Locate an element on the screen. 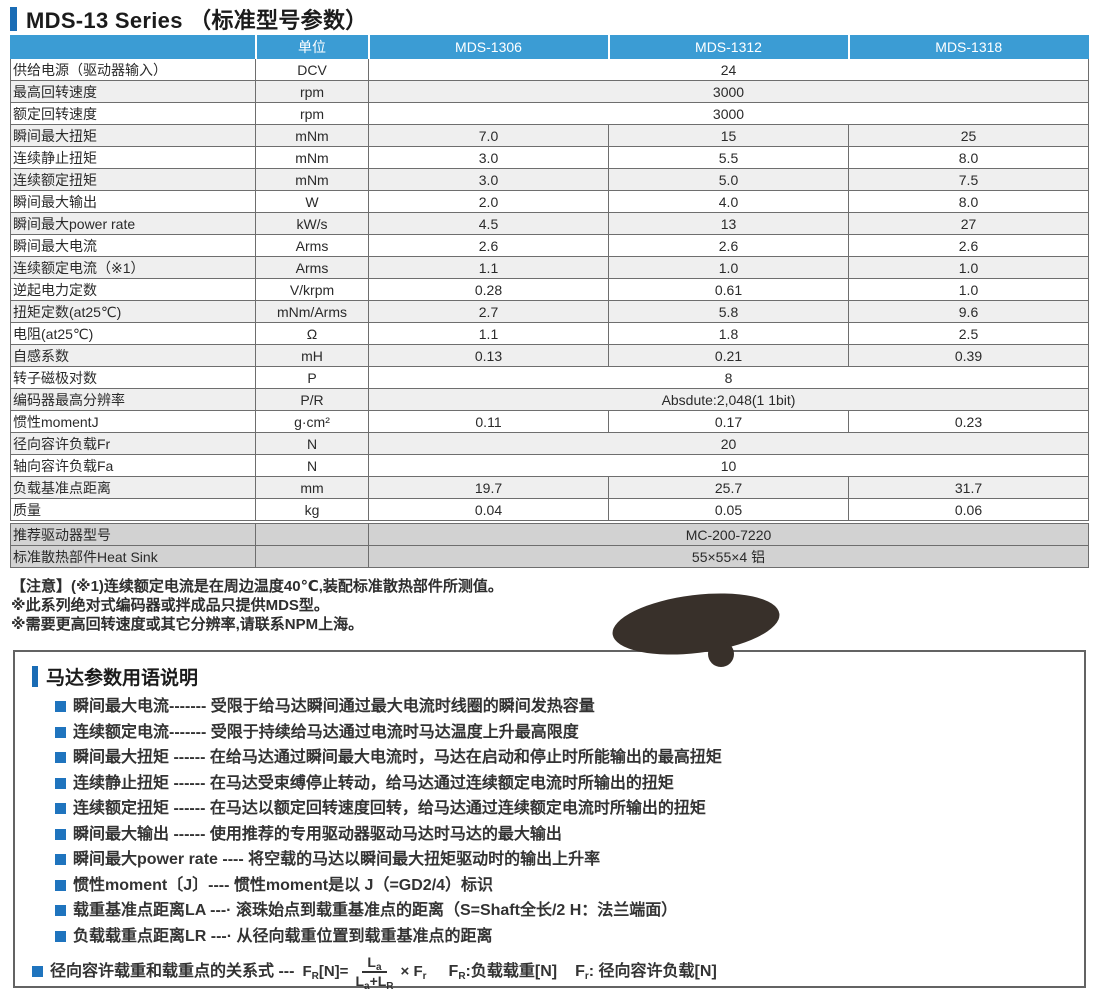  value-cell: 5.5 is located at coordinates (728, 157).